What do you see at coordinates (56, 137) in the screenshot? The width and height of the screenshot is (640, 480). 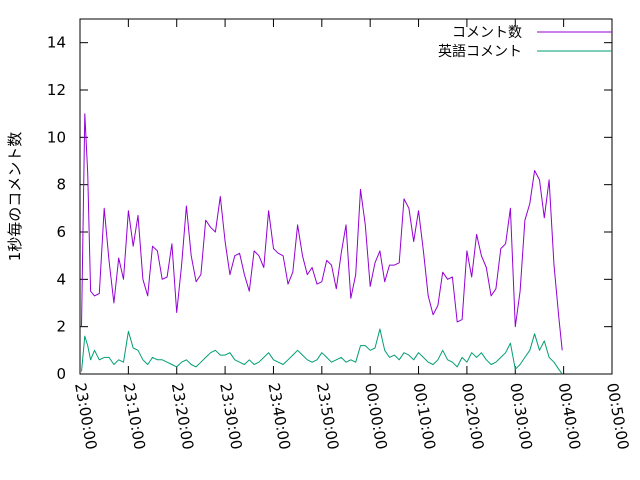 I see `y-tick-label: 10` at bounding box center [56, 137].